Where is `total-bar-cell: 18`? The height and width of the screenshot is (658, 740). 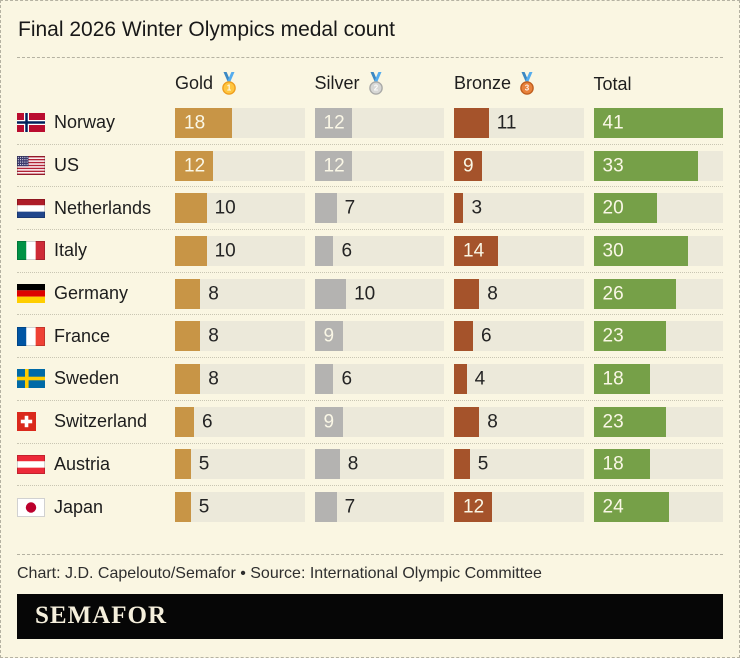 total-bar-cell: 18 is located at coordinates (658, 464).